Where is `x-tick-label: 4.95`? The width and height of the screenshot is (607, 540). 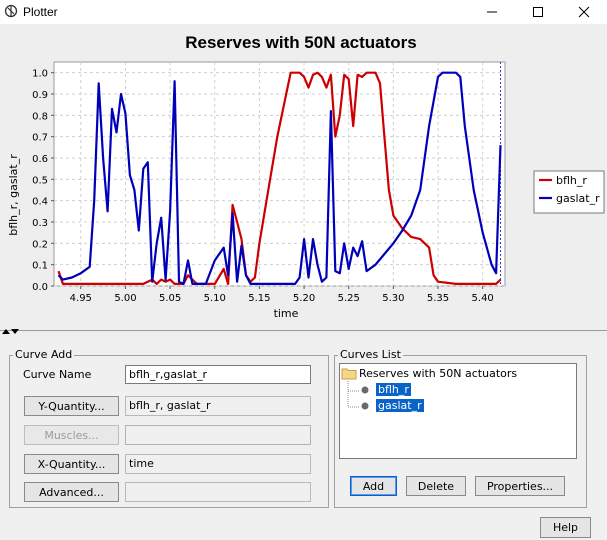 x-tick-label: 4.95 is located at coordinates (81, 298).